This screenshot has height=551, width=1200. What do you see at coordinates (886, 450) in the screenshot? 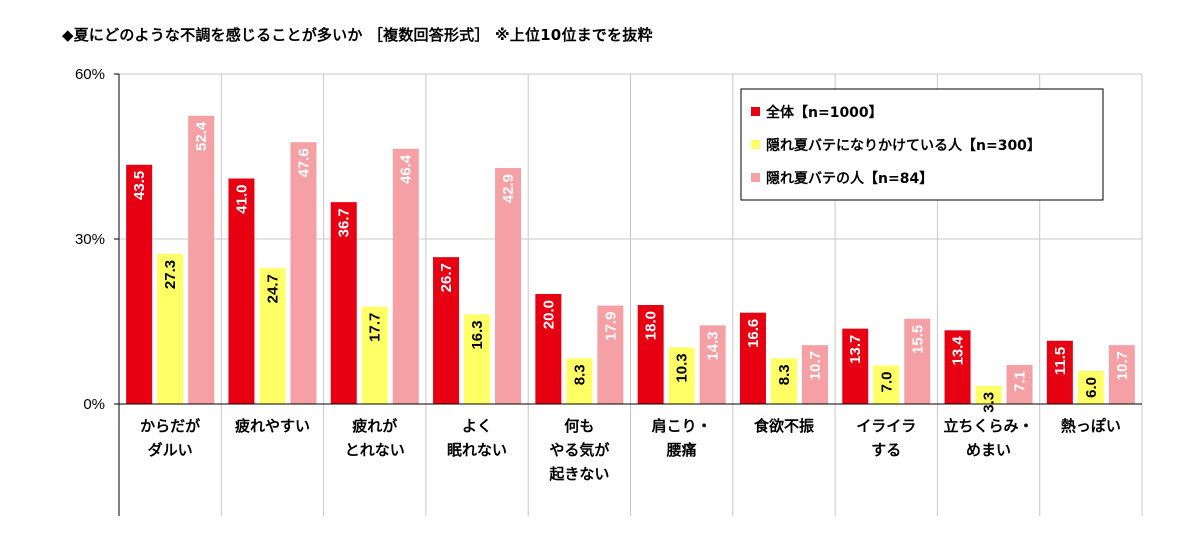
I see `x-tick-label: する` at bounding box center [886, 450].